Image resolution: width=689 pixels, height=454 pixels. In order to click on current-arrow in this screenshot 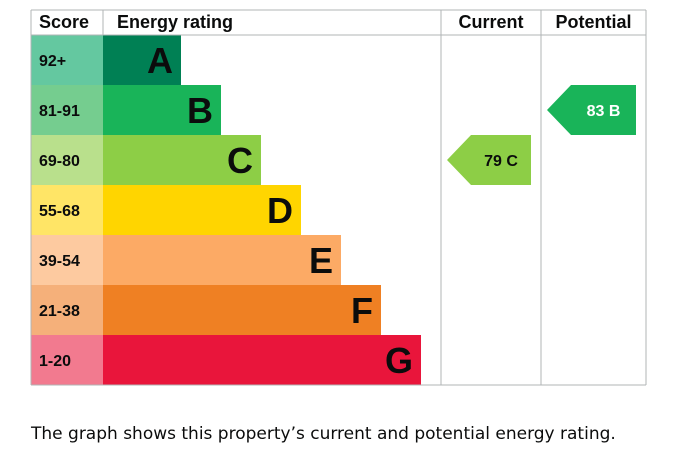, I will do `click(489, 160)`.